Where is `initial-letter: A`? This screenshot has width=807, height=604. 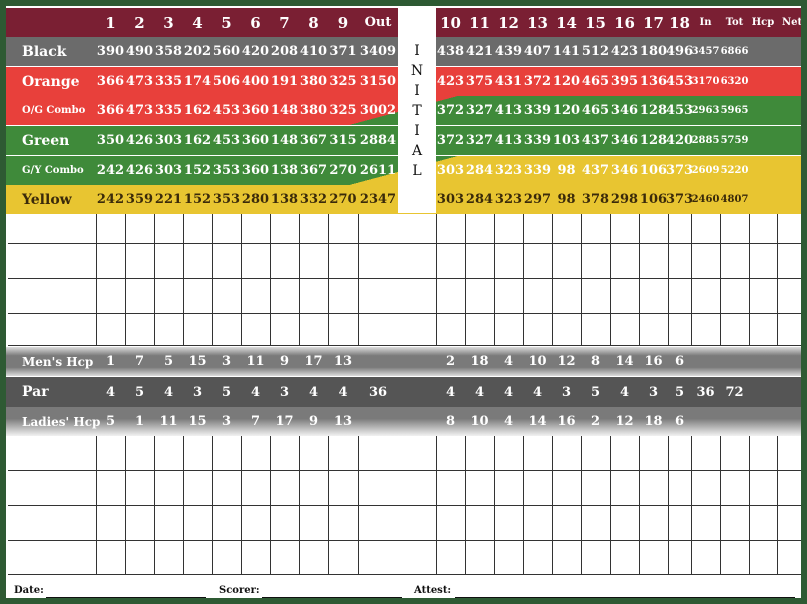
initial-letter: A is located at coordinates (417, 150).